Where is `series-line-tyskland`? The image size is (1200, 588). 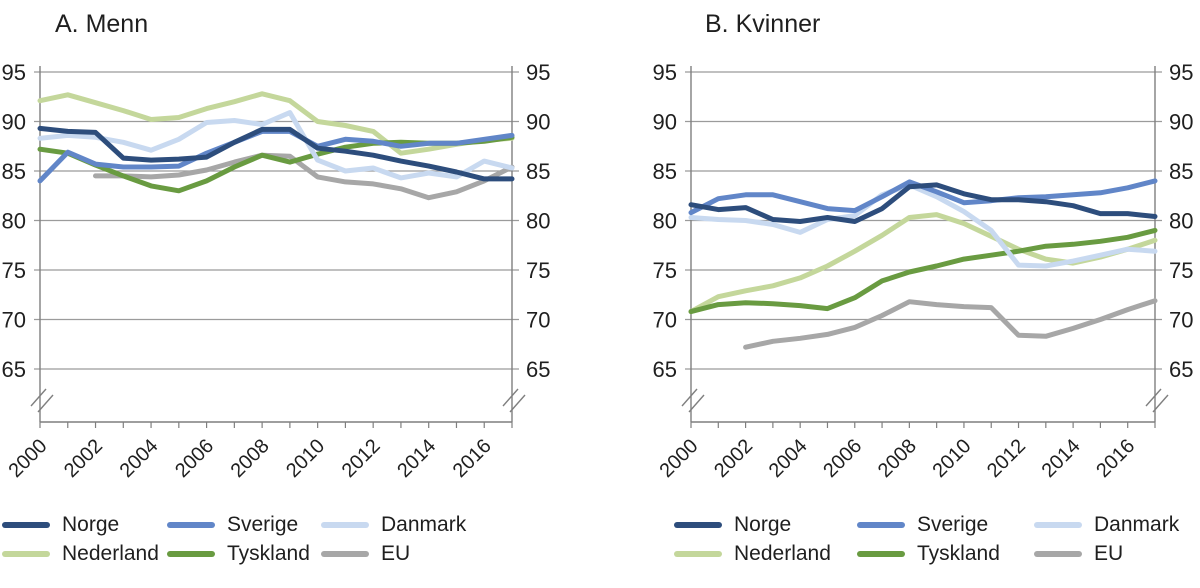 series-line-tyskland is located at coordinates (923, 271).